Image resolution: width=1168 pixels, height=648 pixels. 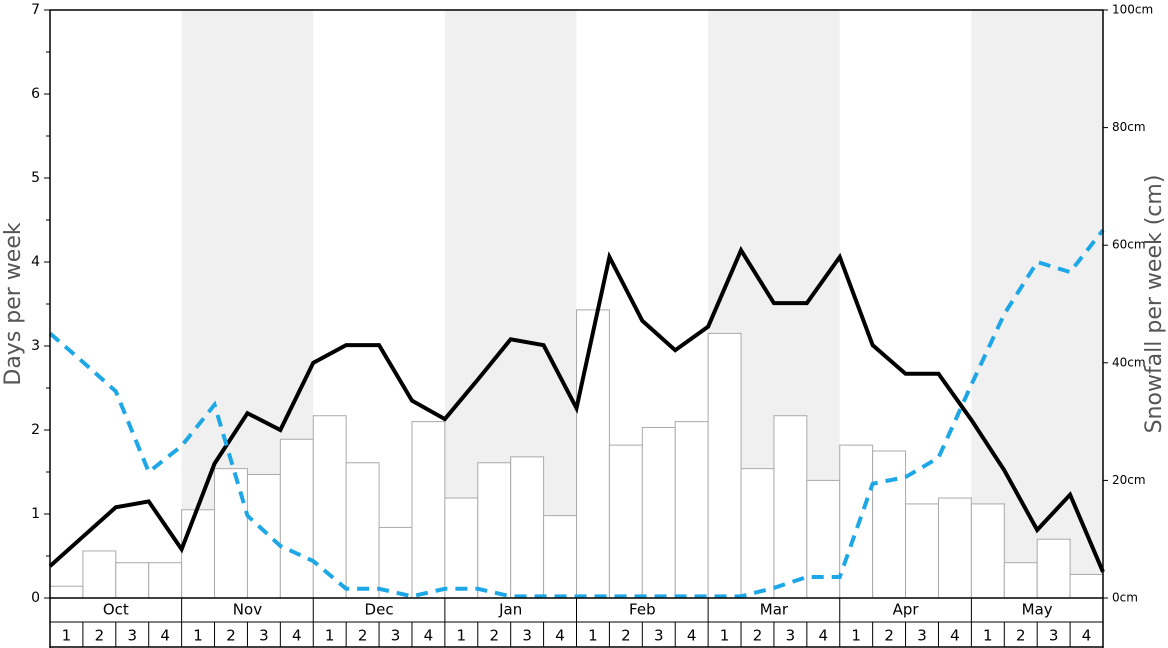 What do you see at coordinates (1129, 362) in the screenshot?
I see `y2-tick-label: 40cm` at bounding box center [1129, 362].